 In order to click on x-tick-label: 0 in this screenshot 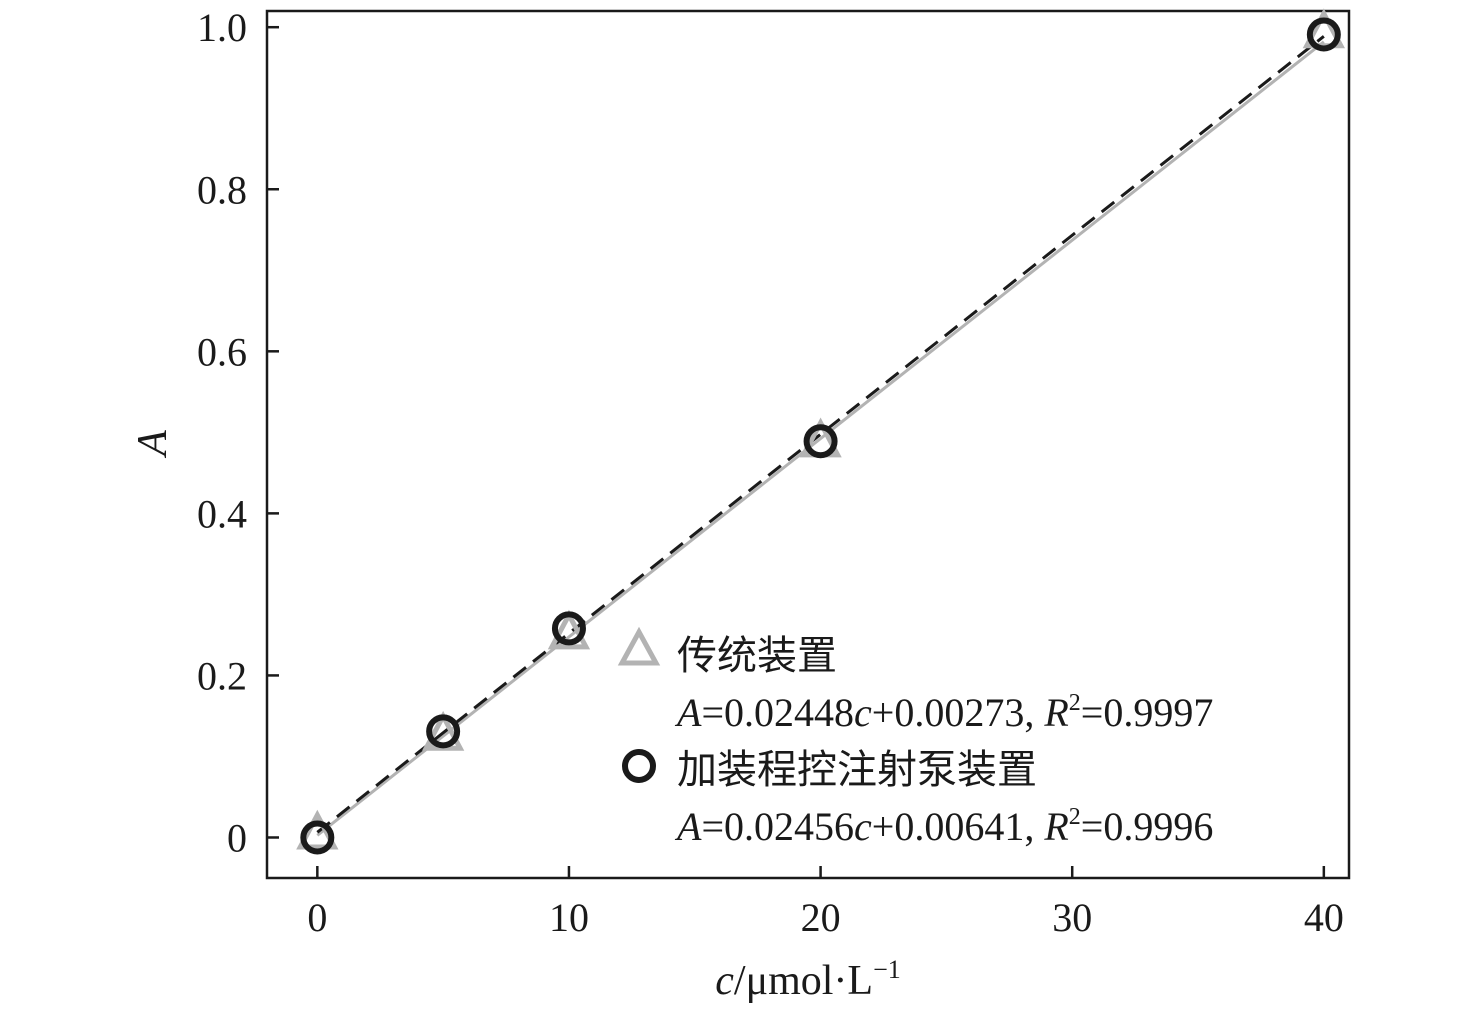, I will do `click(317, 917)`.